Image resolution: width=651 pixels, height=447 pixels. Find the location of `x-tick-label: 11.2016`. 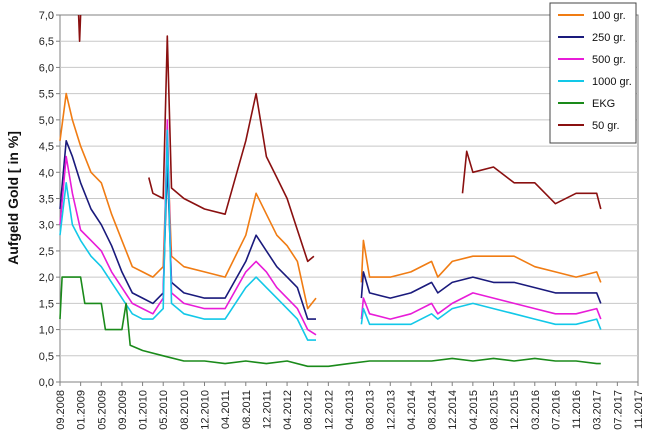

x-tick-label: 11.2016 is located at coordinates (577, 409).